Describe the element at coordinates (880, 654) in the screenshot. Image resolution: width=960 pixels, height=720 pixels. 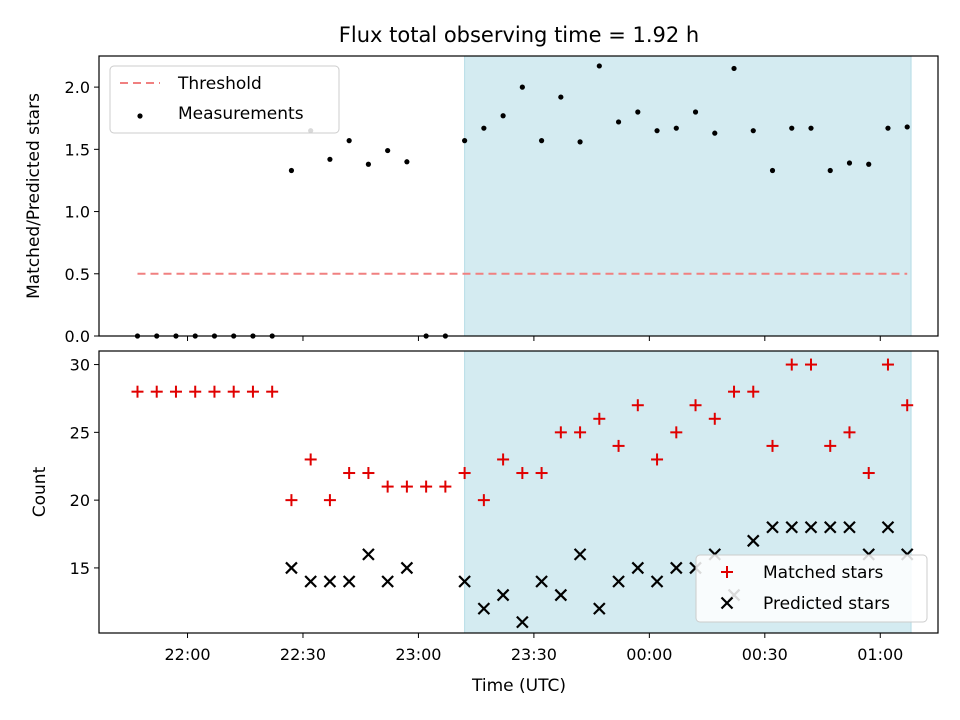
I see `bottom-xtick-label: 01:00` at that location.